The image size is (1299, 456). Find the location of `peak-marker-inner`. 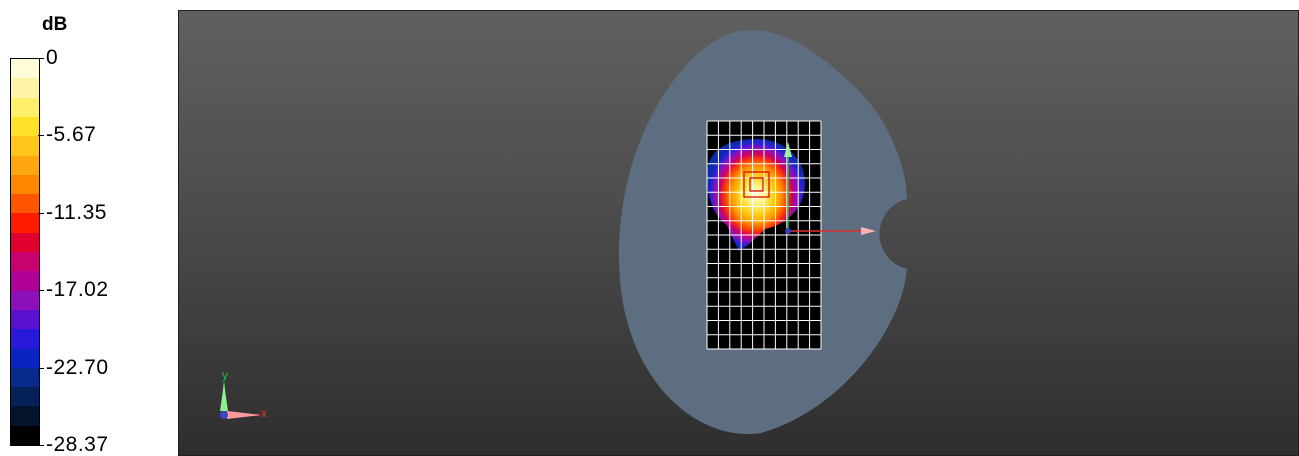

peak-marker-inner is located at coordinates (756, 184).